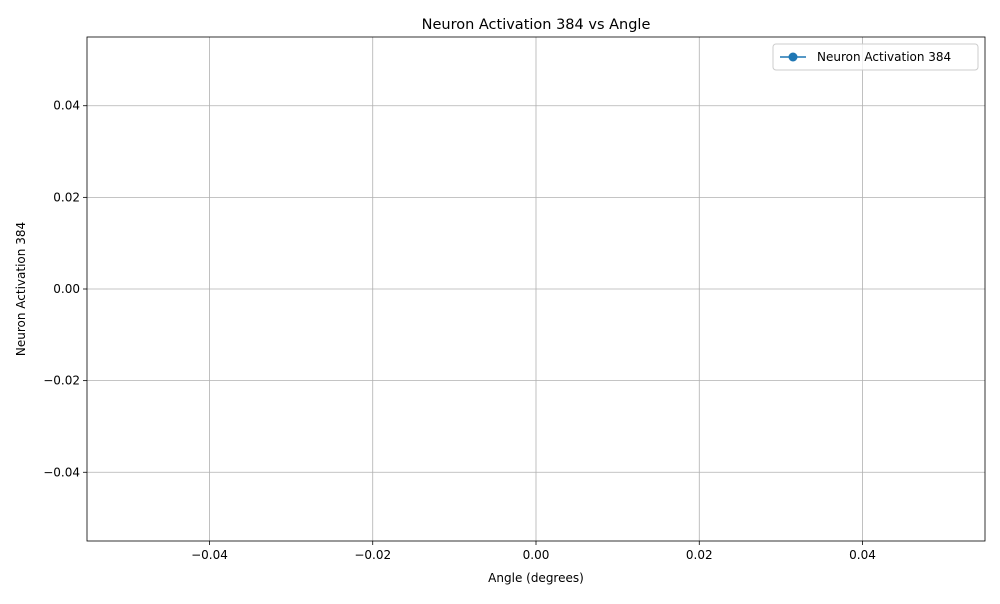 The width and height of the screenshot is (1000, 604). I want to click on y-tick-label: 0.00, so click(66, 289).